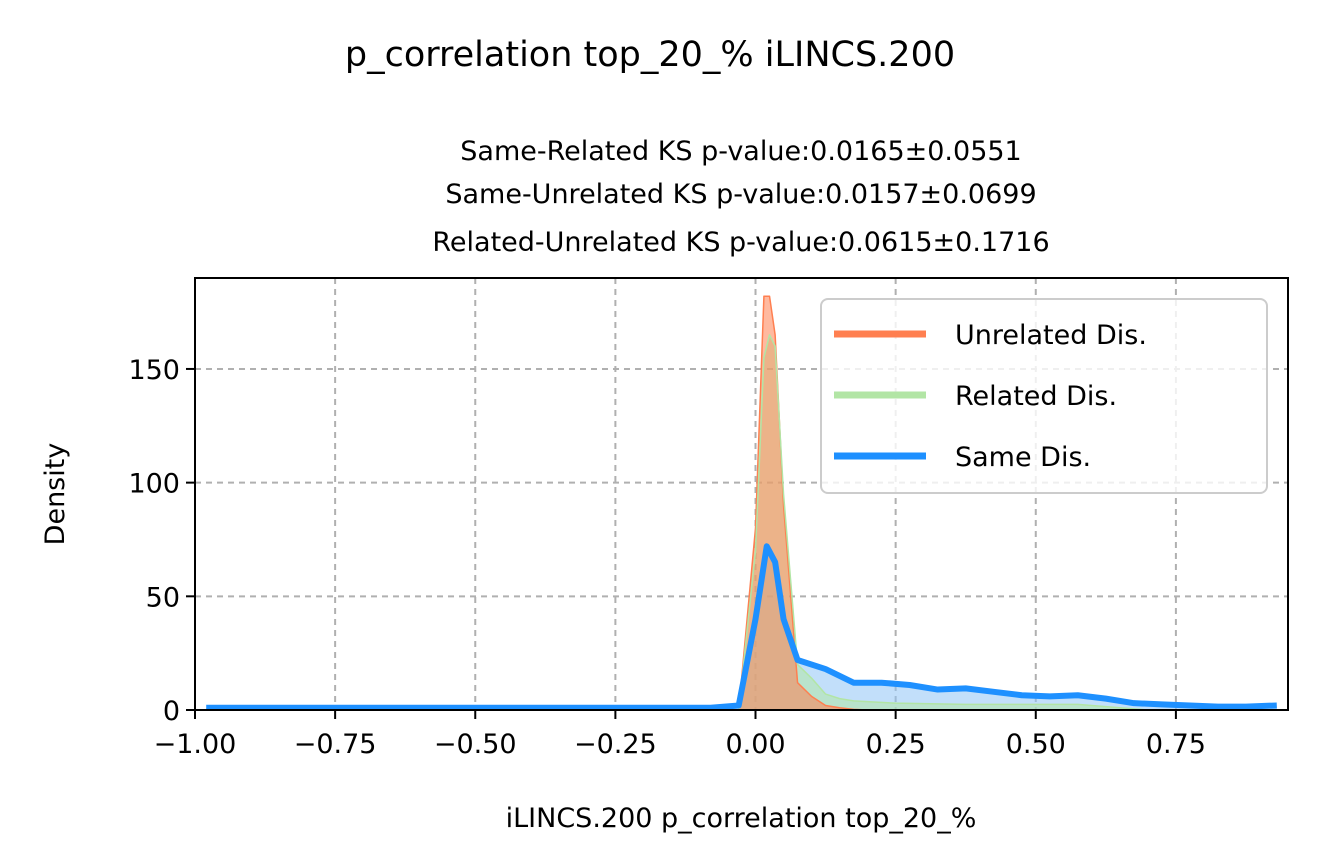 This screenshot has width=1317, height=866. Describe the element at coordinates (1176, 744) in the screenshot. I see `x-tick-label: 0.75` at that location.